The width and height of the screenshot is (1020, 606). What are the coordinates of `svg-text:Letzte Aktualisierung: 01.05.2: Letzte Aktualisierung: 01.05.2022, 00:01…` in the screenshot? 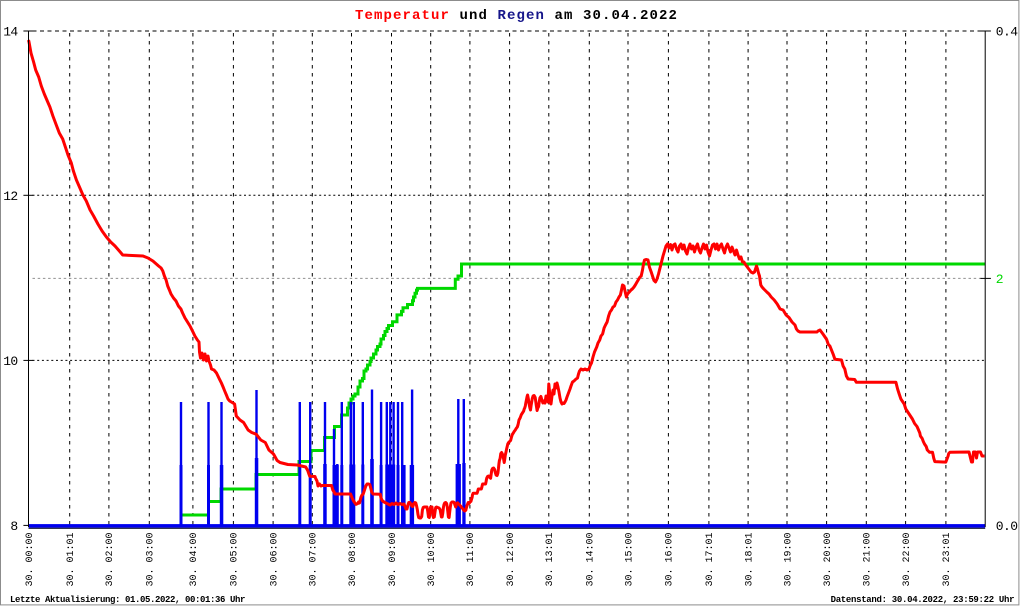 It's located at (127, 600).